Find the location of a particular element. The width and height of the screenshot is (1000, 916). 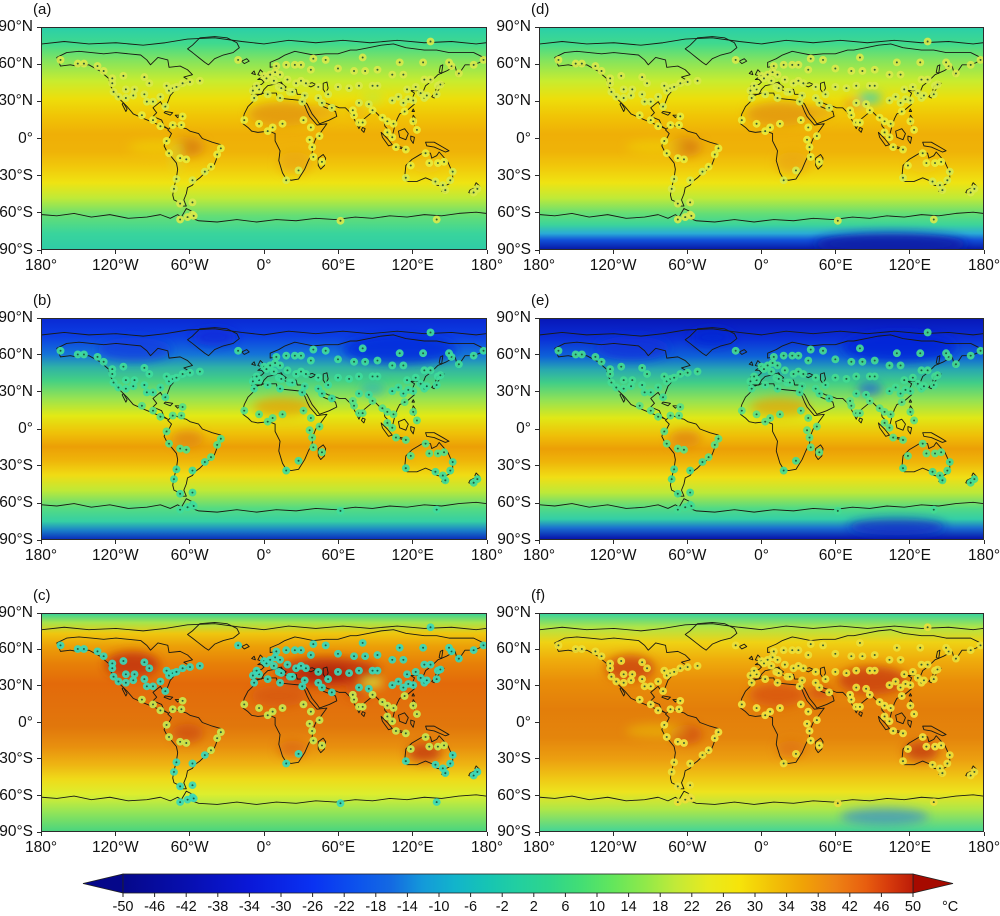

map-d is located at coordinates (761, 138).